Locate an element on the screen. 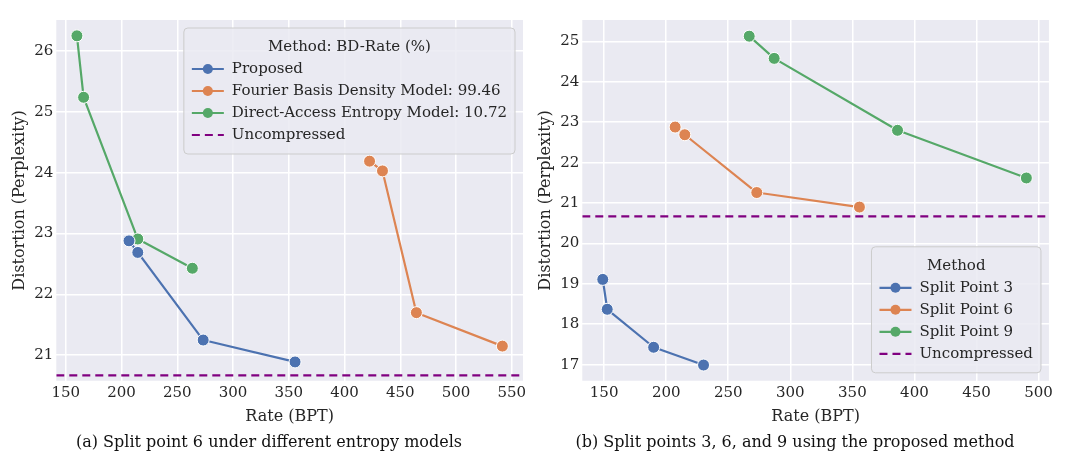 Image resolution: width=1065 pixels, height=465 pixels. y-tick-label: 18 is located at coordinates (570, 323).